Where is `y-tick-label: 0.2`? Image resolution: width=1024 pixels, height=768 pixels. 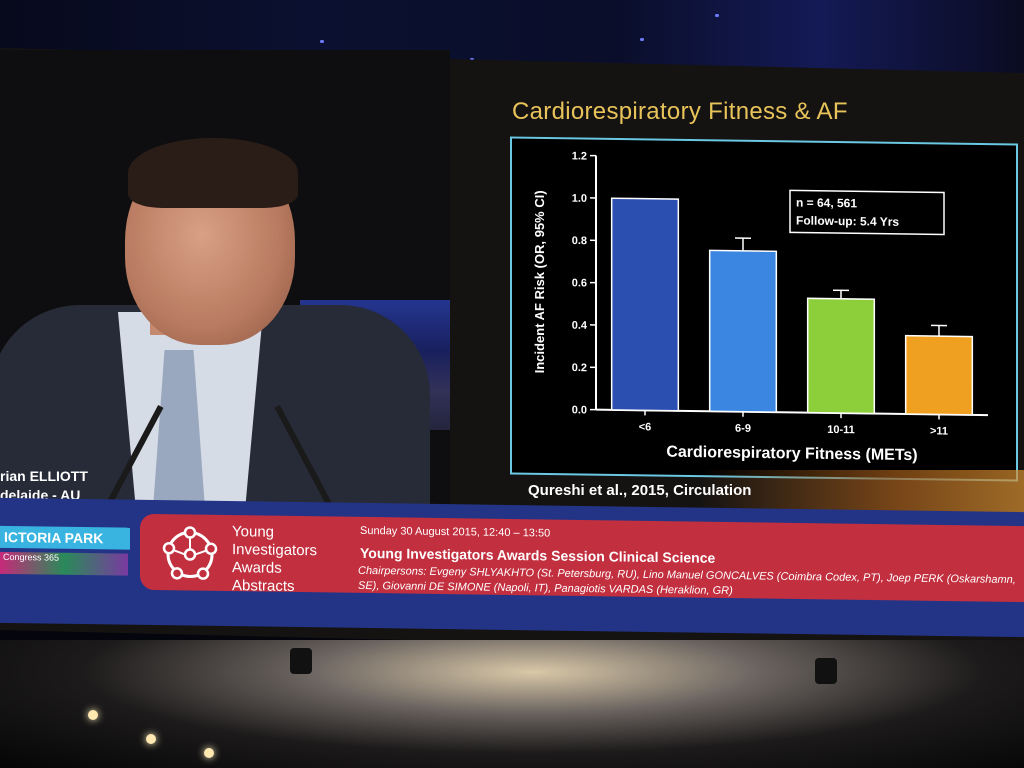 y-tick-label: 0.2 is located at coordinates (579, 368).